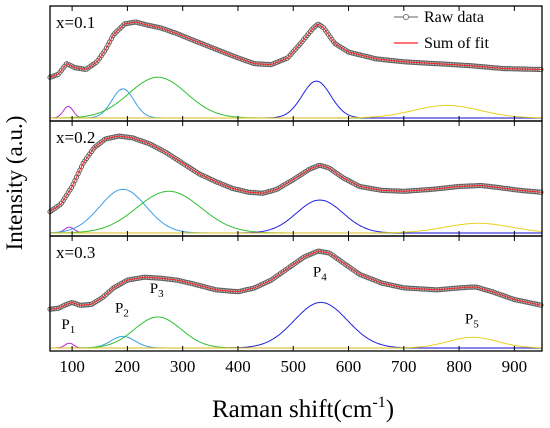  What do you see at coordinates (183, 366) in the screenshot?
I see `x-tick-label: 300` at bounding box center [183, 366].